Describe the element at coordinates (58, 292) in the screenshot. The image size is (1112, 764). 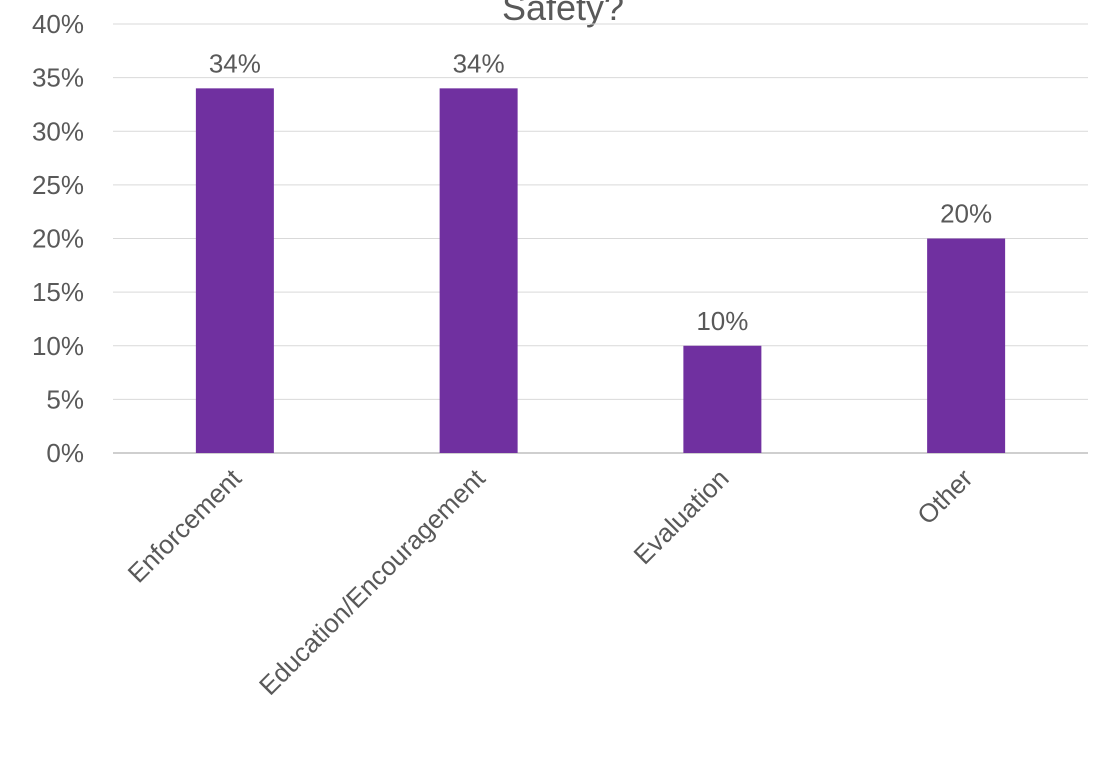
I see `y-tick-label: 15%` at that location.